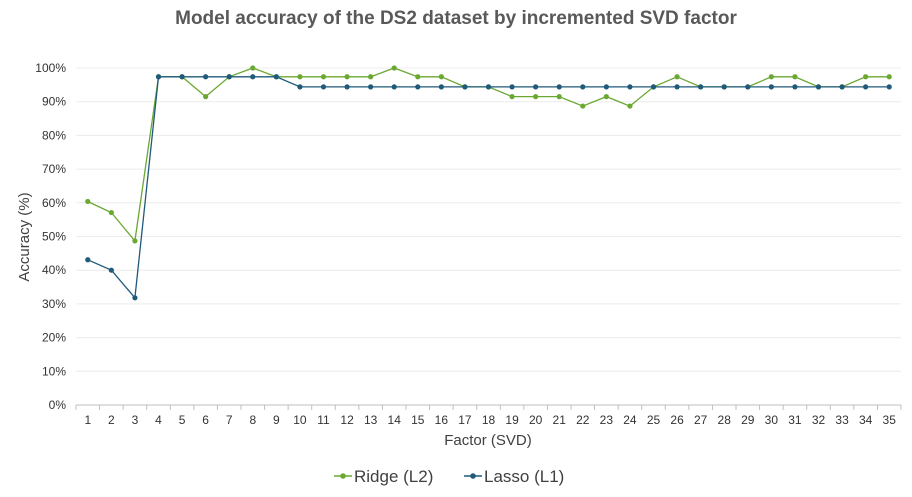 The width and height of the screenshot is (912, 497). I want to click on y-tick-label: 20%, so click(54, 338).